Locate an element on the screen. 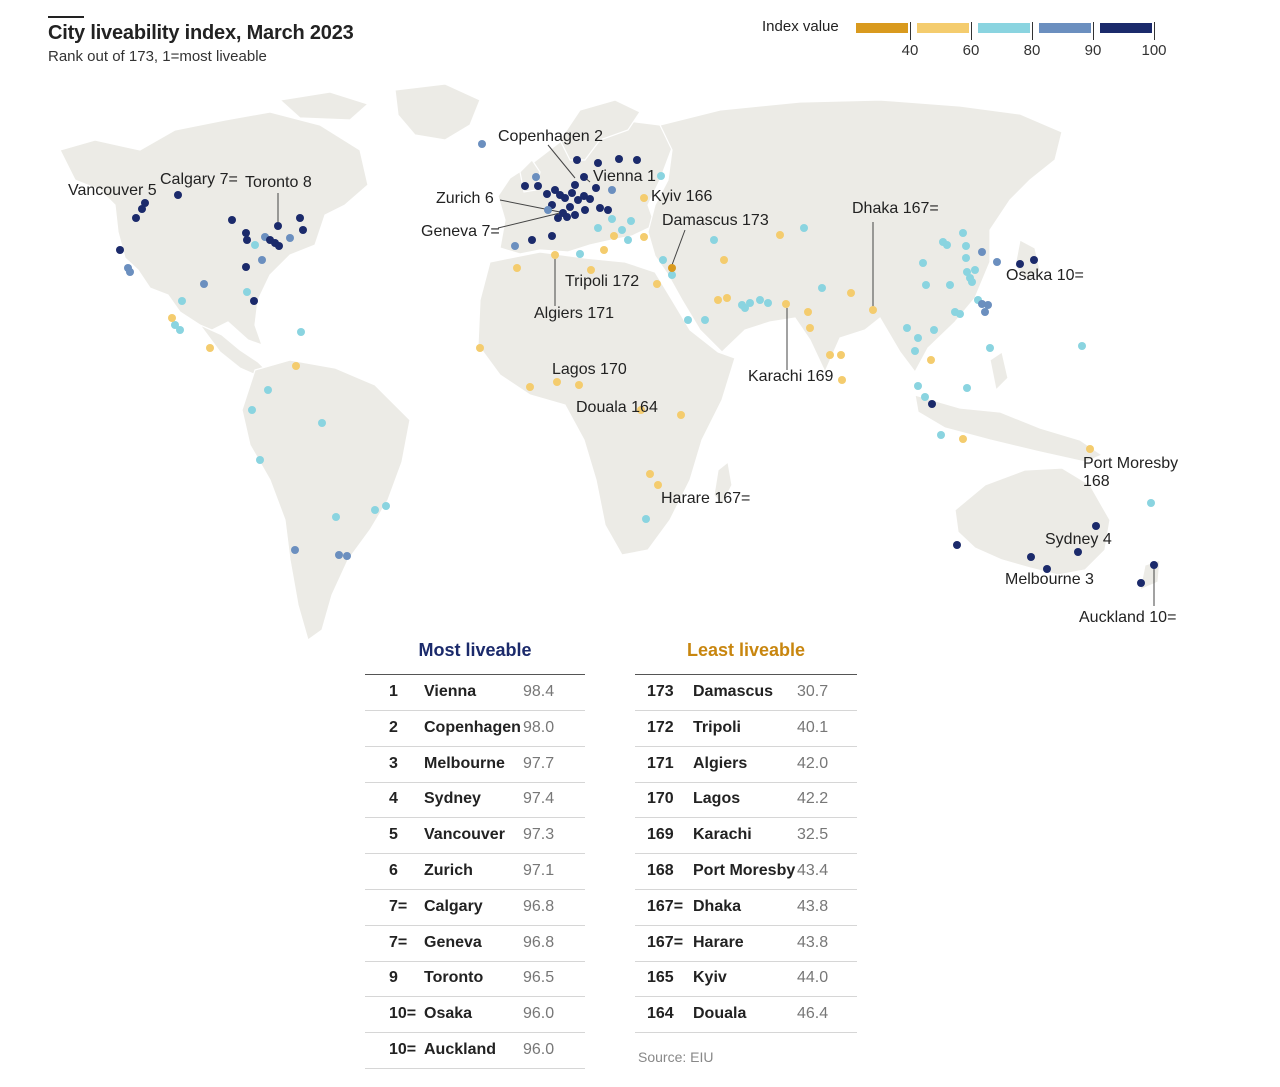 The image size is (1280, 1087). least-liveable-heading: Least liveable is located at coordinates (746, 650).